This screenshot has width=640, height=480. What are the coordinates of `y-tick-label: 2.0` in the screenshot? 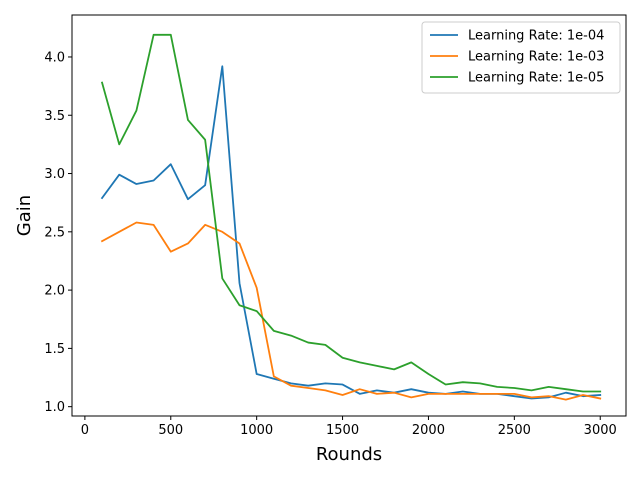 It's located at (54, 291).